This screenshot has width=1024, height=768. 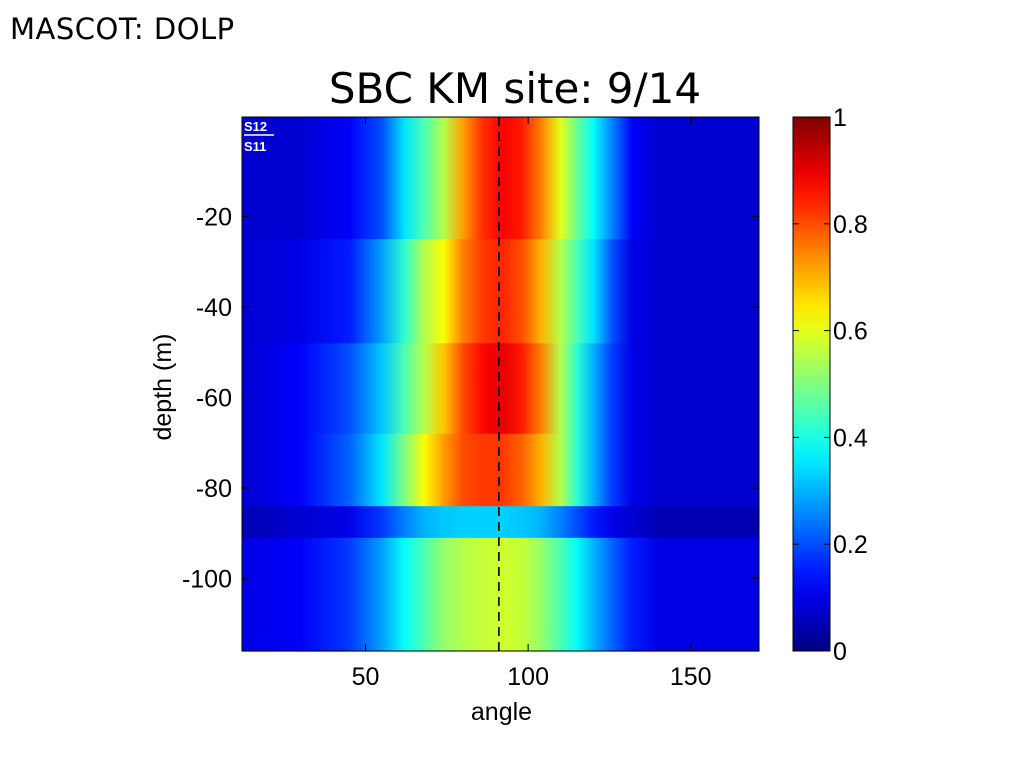 What do you see at coordinates (528, 677) in the screenshot?
I see `x-tick-label: 100` at bounding box center [528, 677].